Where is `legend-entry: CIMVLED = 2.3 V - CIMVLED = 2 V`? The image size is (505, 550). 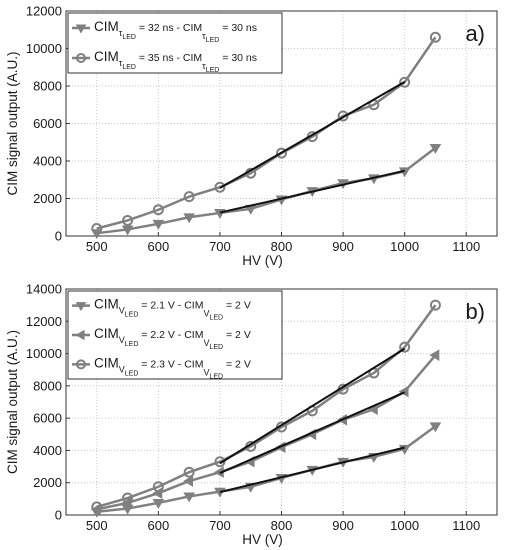
legend-entry: CIMVLED = 2.3 V - CIMVLED = 2 V is located at coordinates (161, 367).